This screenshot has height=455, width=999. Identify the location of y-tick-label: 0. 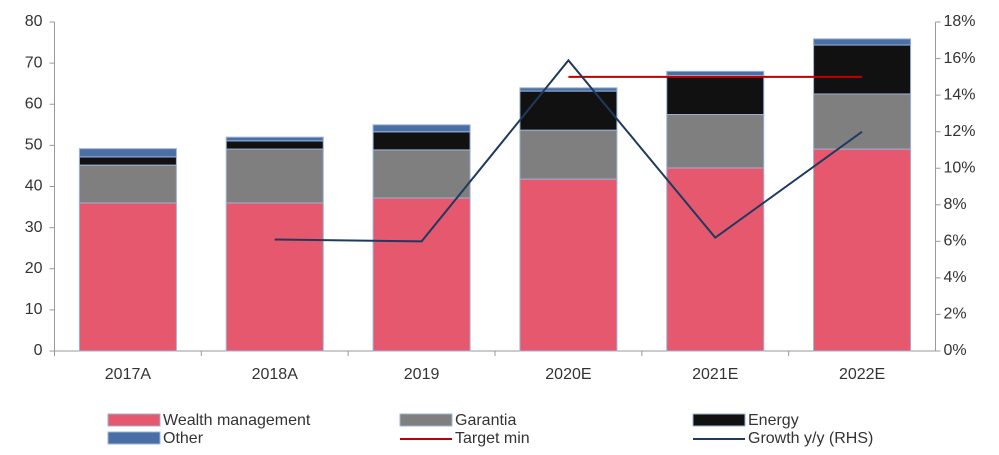
(38, 350).